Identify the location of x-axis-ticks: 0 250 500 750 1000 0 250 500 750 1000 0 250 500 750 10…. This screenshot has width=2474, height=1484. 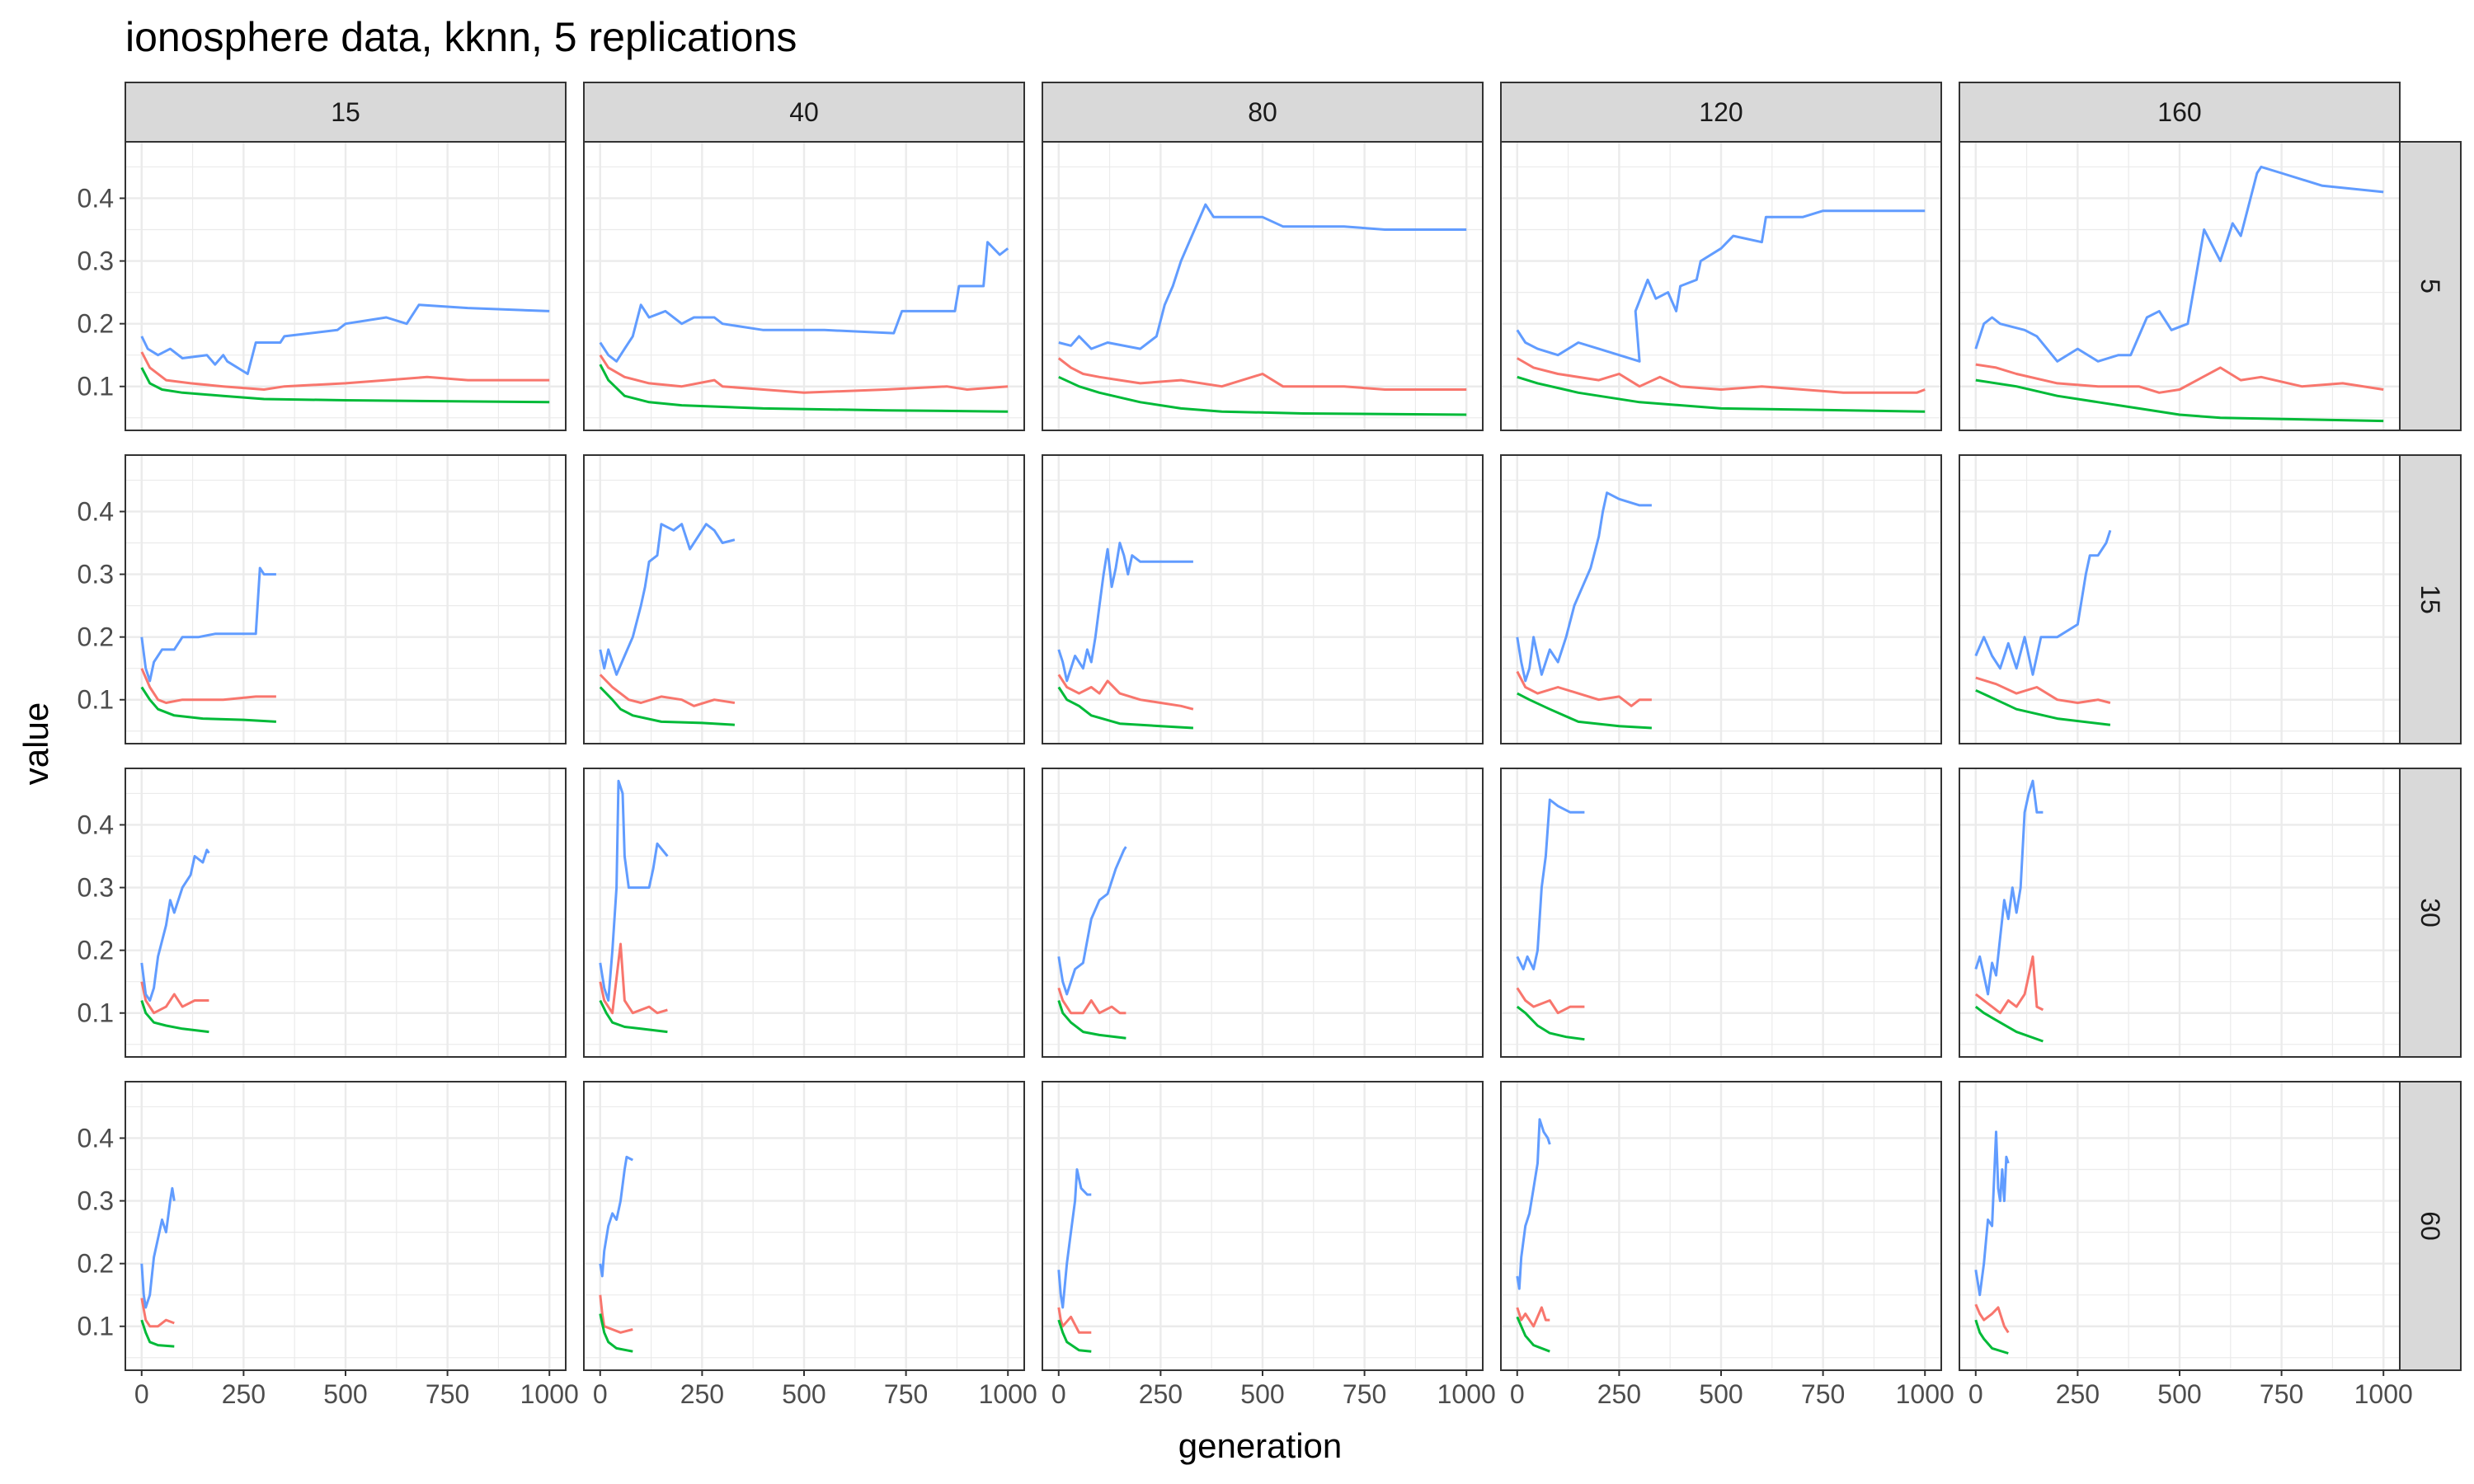
(1273, 1389).